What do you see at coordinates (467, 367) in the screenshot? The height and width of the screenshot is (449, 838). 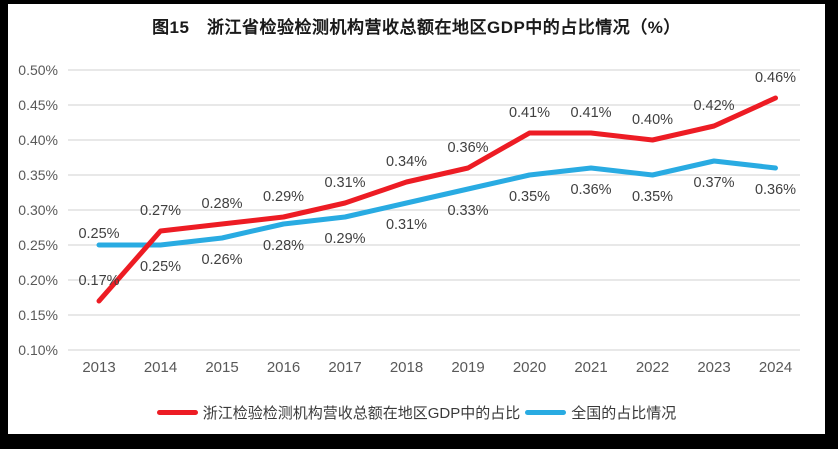 I see `x-axis-tick-label: 2019` at bounding box center [467, 367].